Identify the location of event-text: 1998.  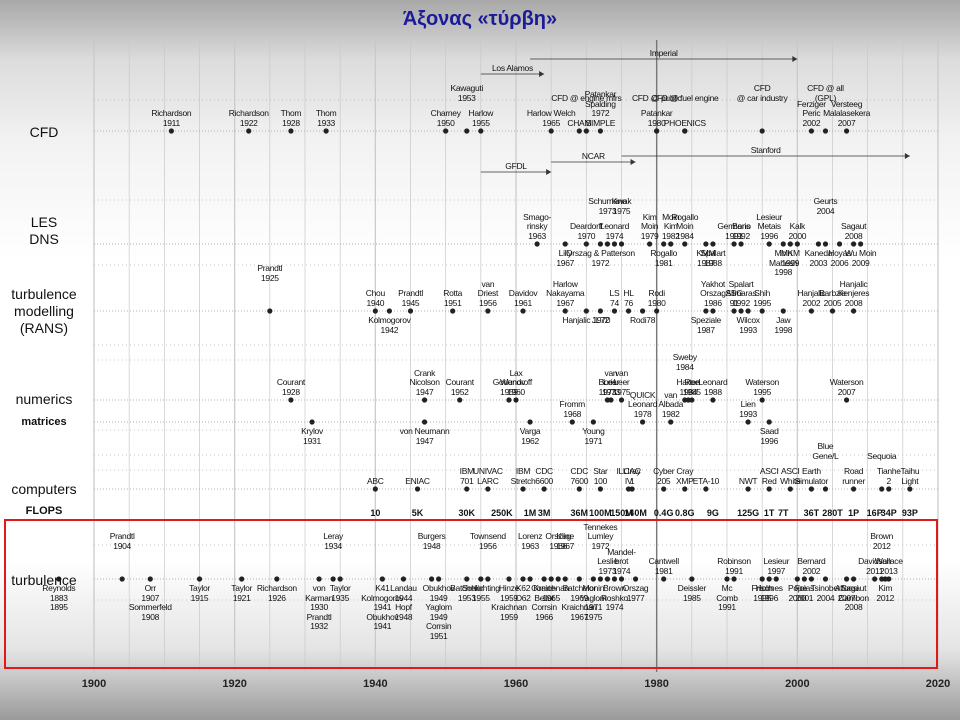
(783, 329).